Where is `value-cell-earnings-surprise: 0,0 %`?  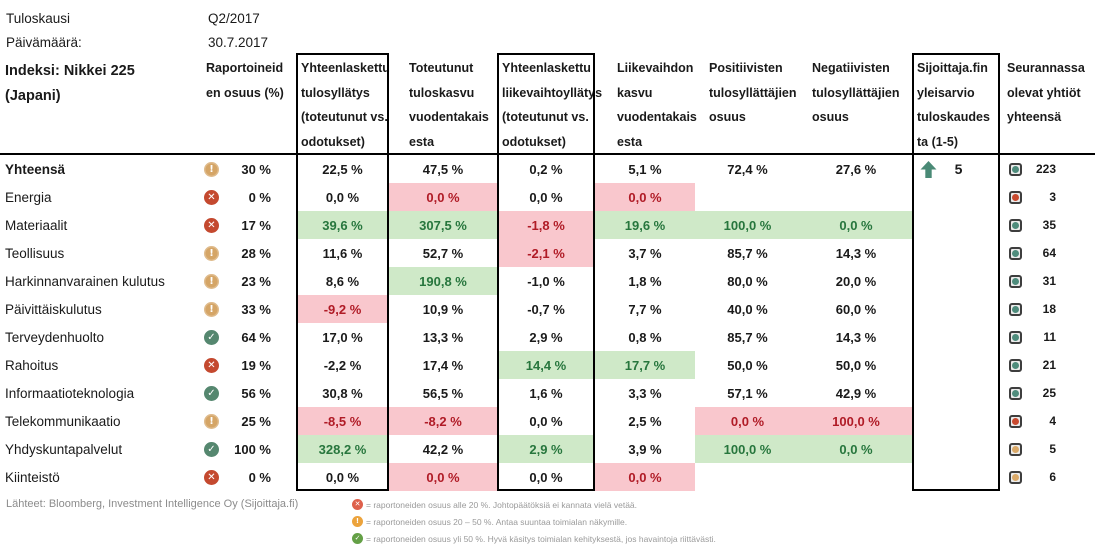
value-cell-earnings-surprise: 0,0 % is located at coordinates (342, 477).